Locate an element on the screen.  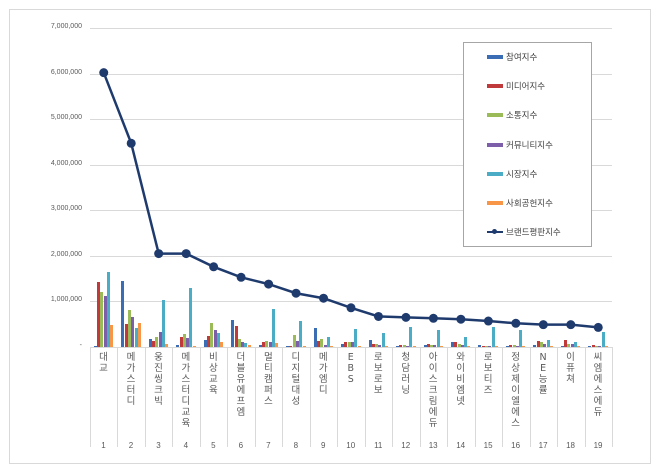
legend-line-icon is located at coordinates (495, 232).